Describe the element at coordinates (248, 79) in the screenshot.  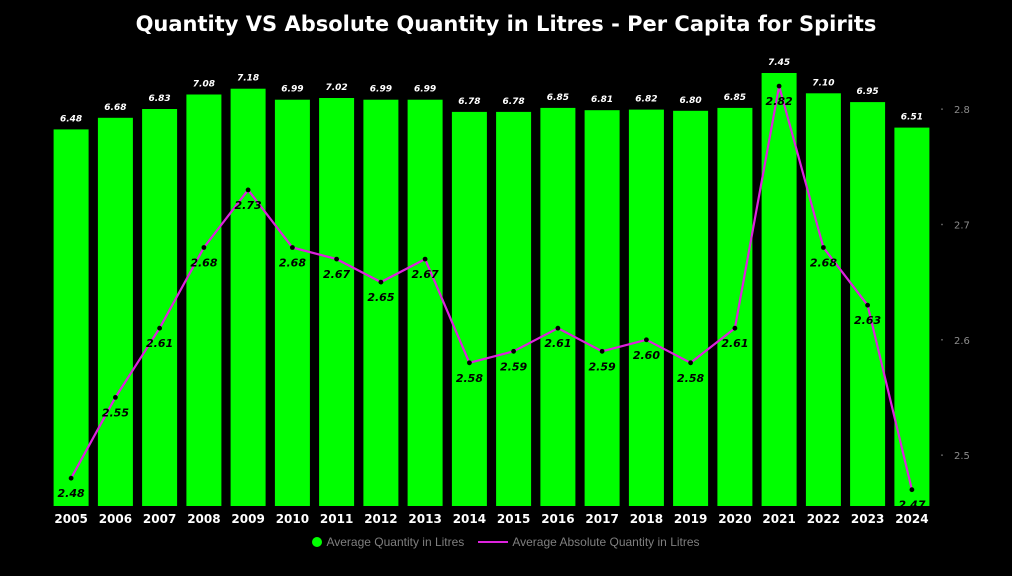
I see `bar-value-label: 7.18` at that location.